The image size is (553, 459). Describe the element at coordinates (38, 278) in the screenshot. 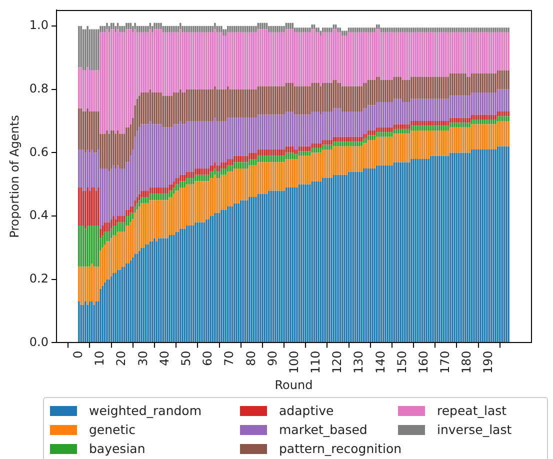

I see `y-tick-label: 0.2` at that location.